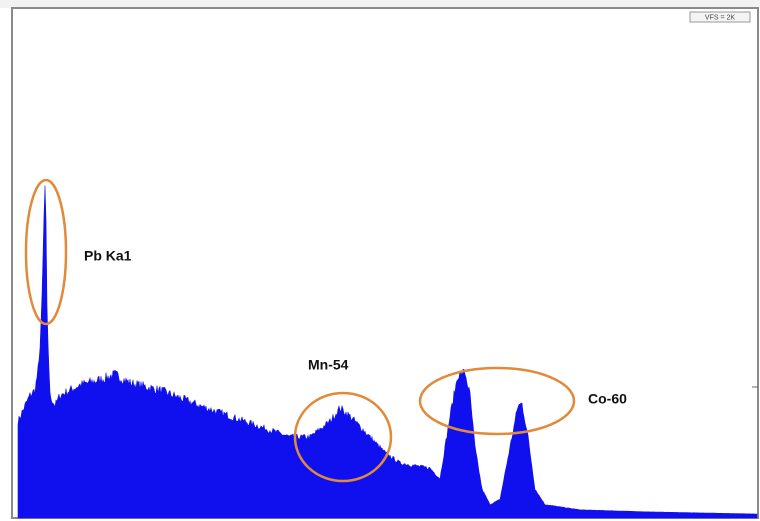  What do you see at coordinates (607, 399) in the screenshot?
I see `annotation-label: Co-60` at bounding box center [607, 399].